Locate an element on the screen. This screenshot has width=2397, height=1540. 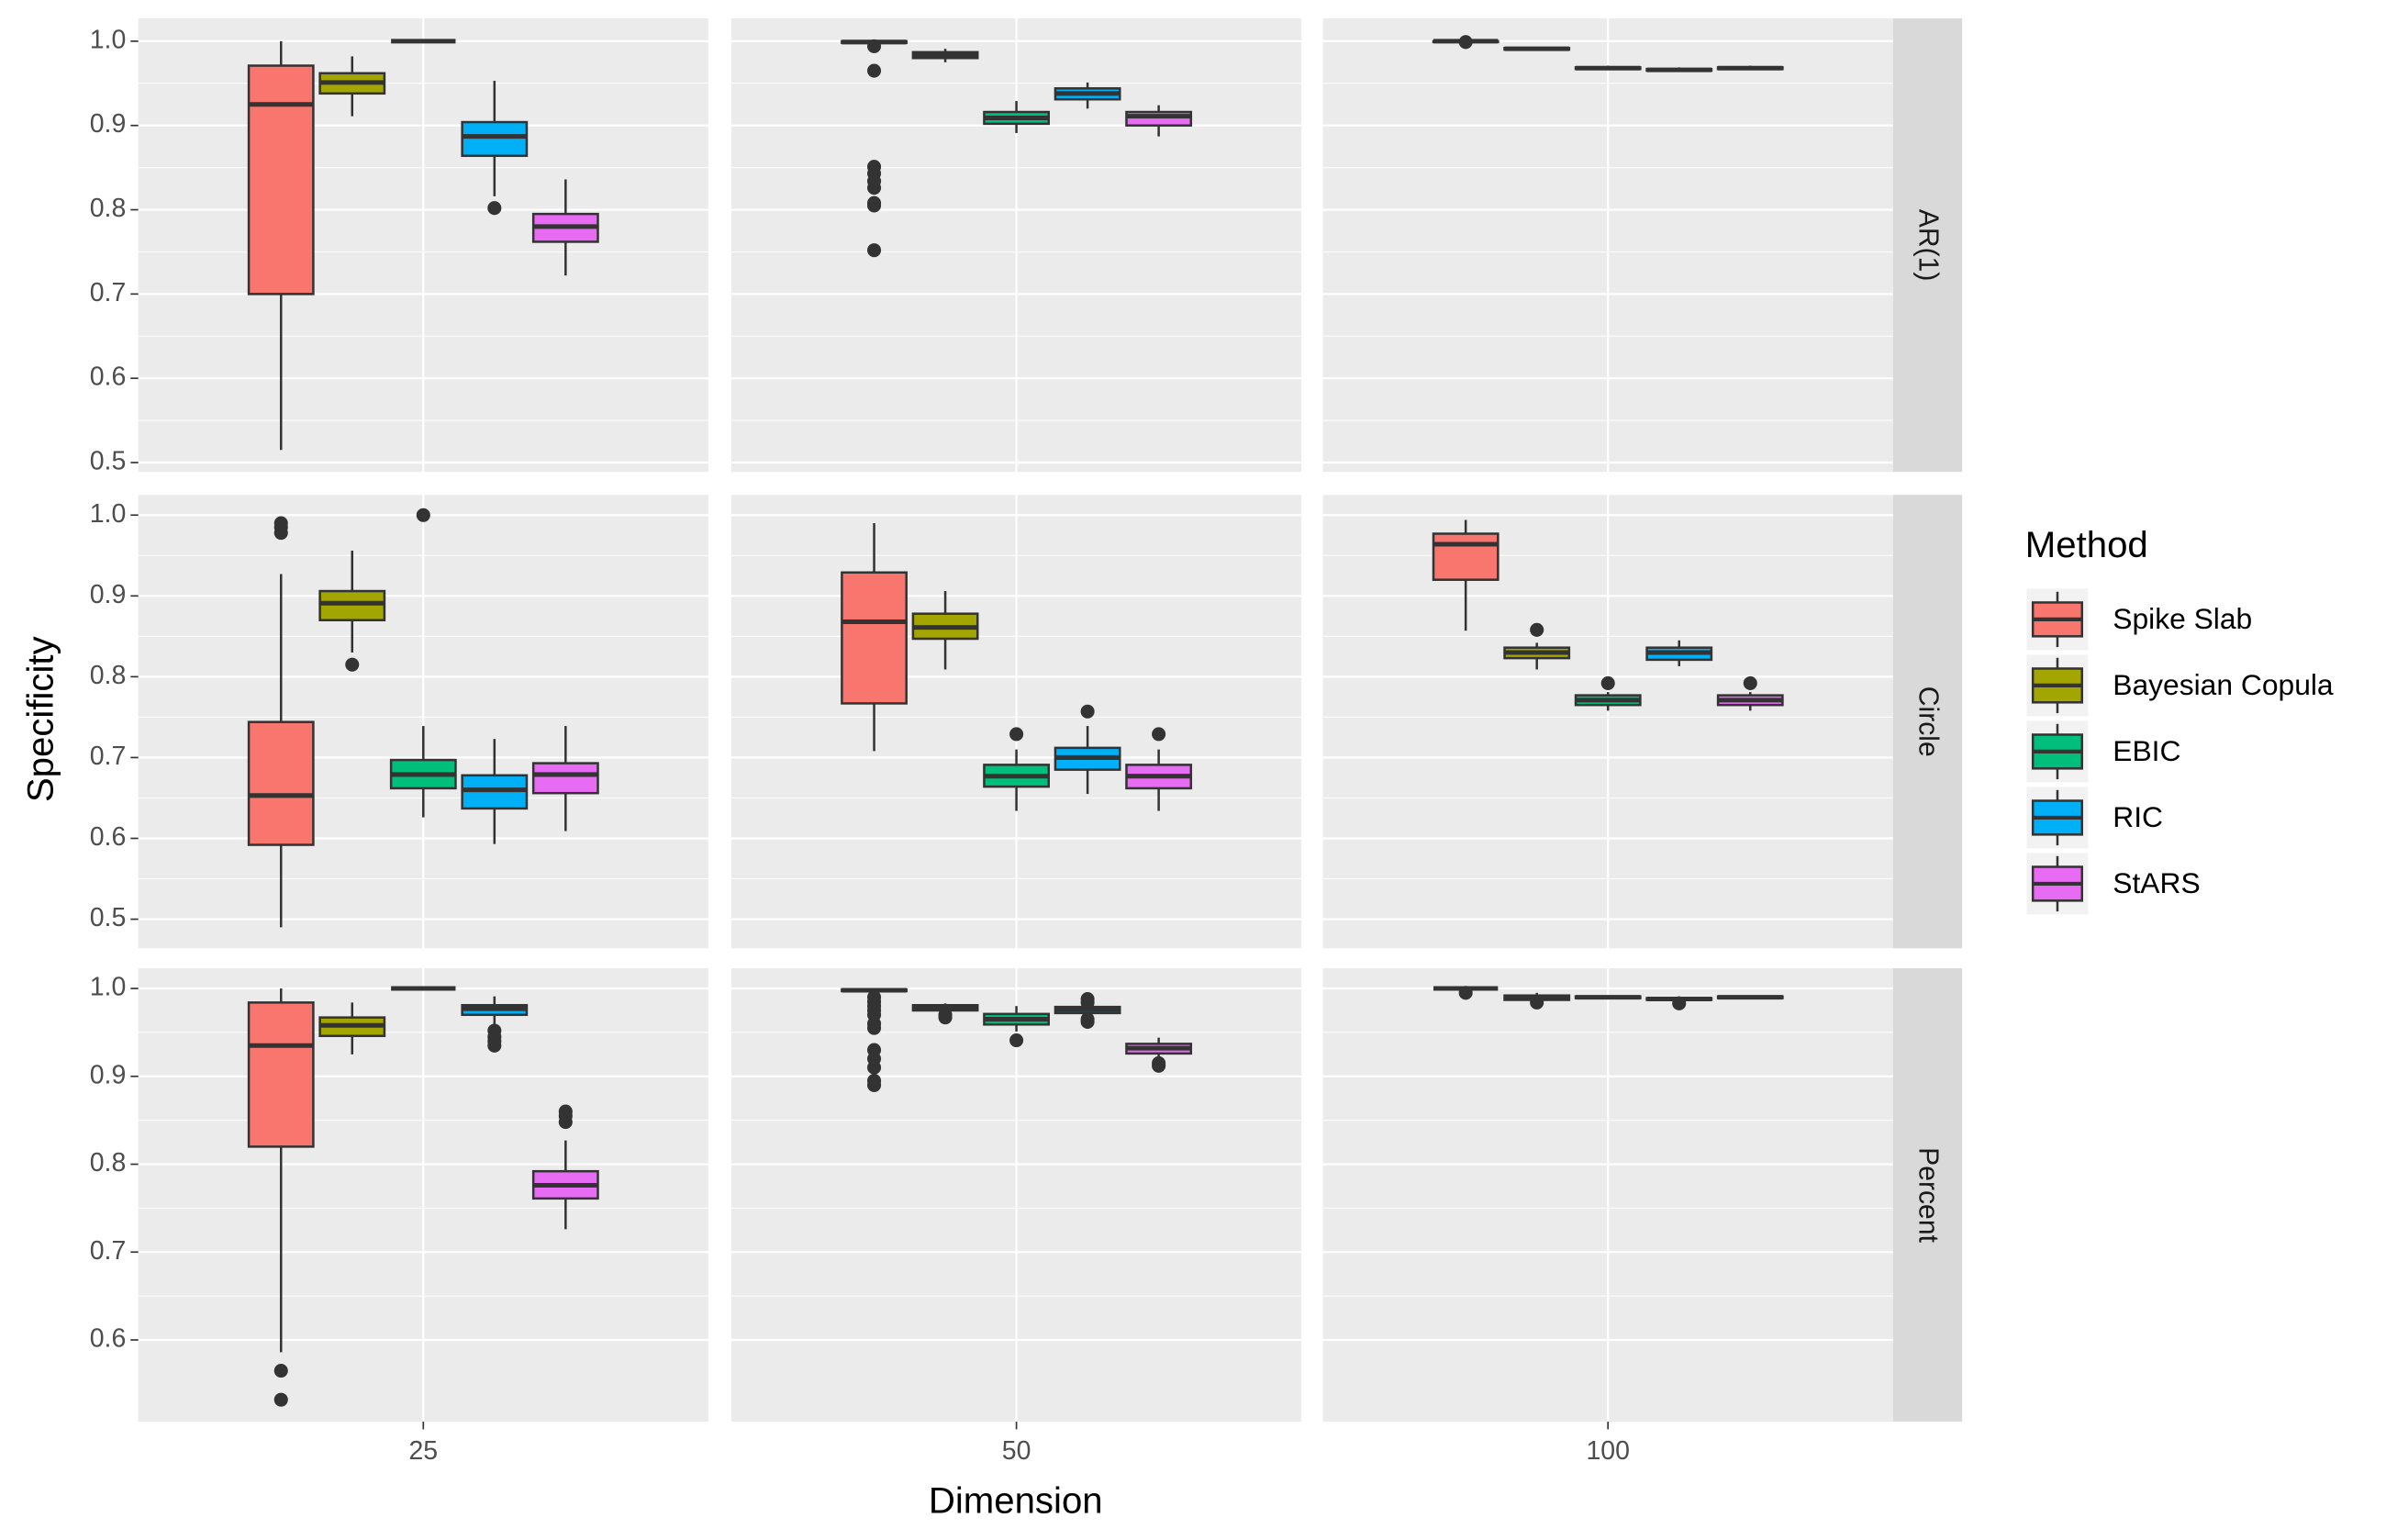
strip-label: Circle is located at coordinates (1928, 721).